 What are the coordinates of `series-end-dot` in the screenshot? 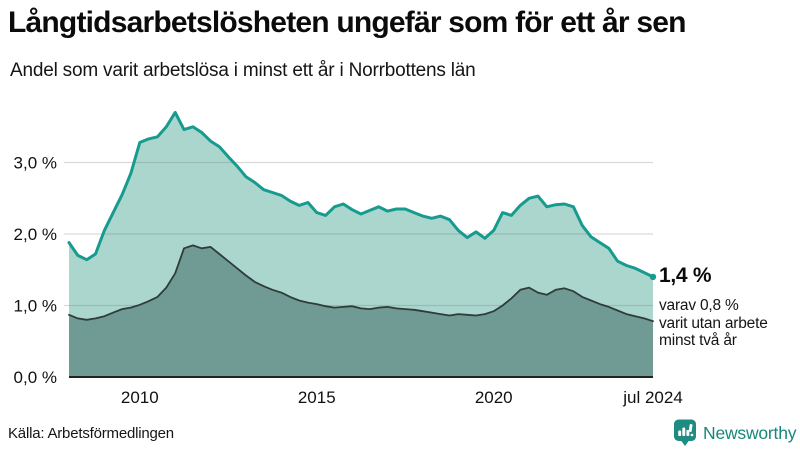 It's located at (653, 277).